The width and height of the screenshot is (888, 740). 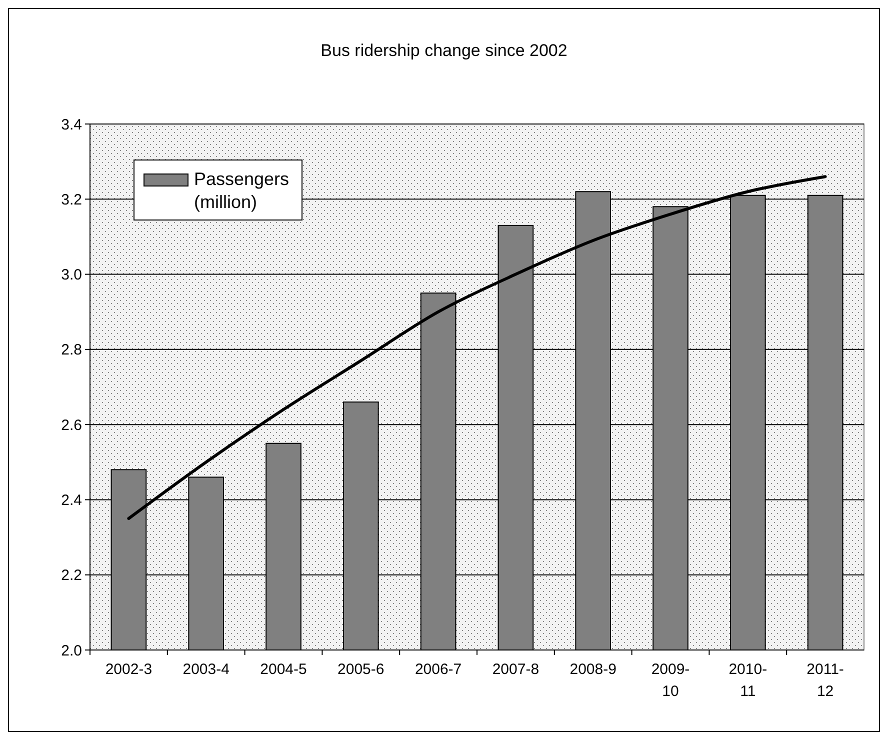 I want to click on y-tick-label: 2.2, so click(x=71, y=575).